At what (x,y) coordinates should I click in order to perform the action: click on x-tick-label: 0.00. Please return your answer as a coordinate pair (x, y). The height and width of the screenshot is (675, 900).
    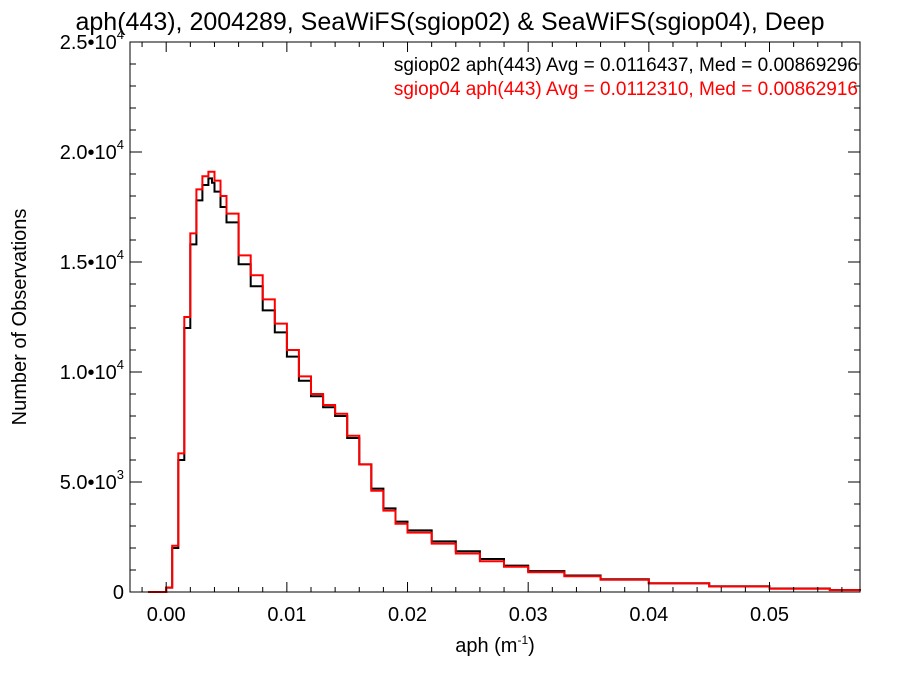
    Looking at the image, I should click on (166, 615).